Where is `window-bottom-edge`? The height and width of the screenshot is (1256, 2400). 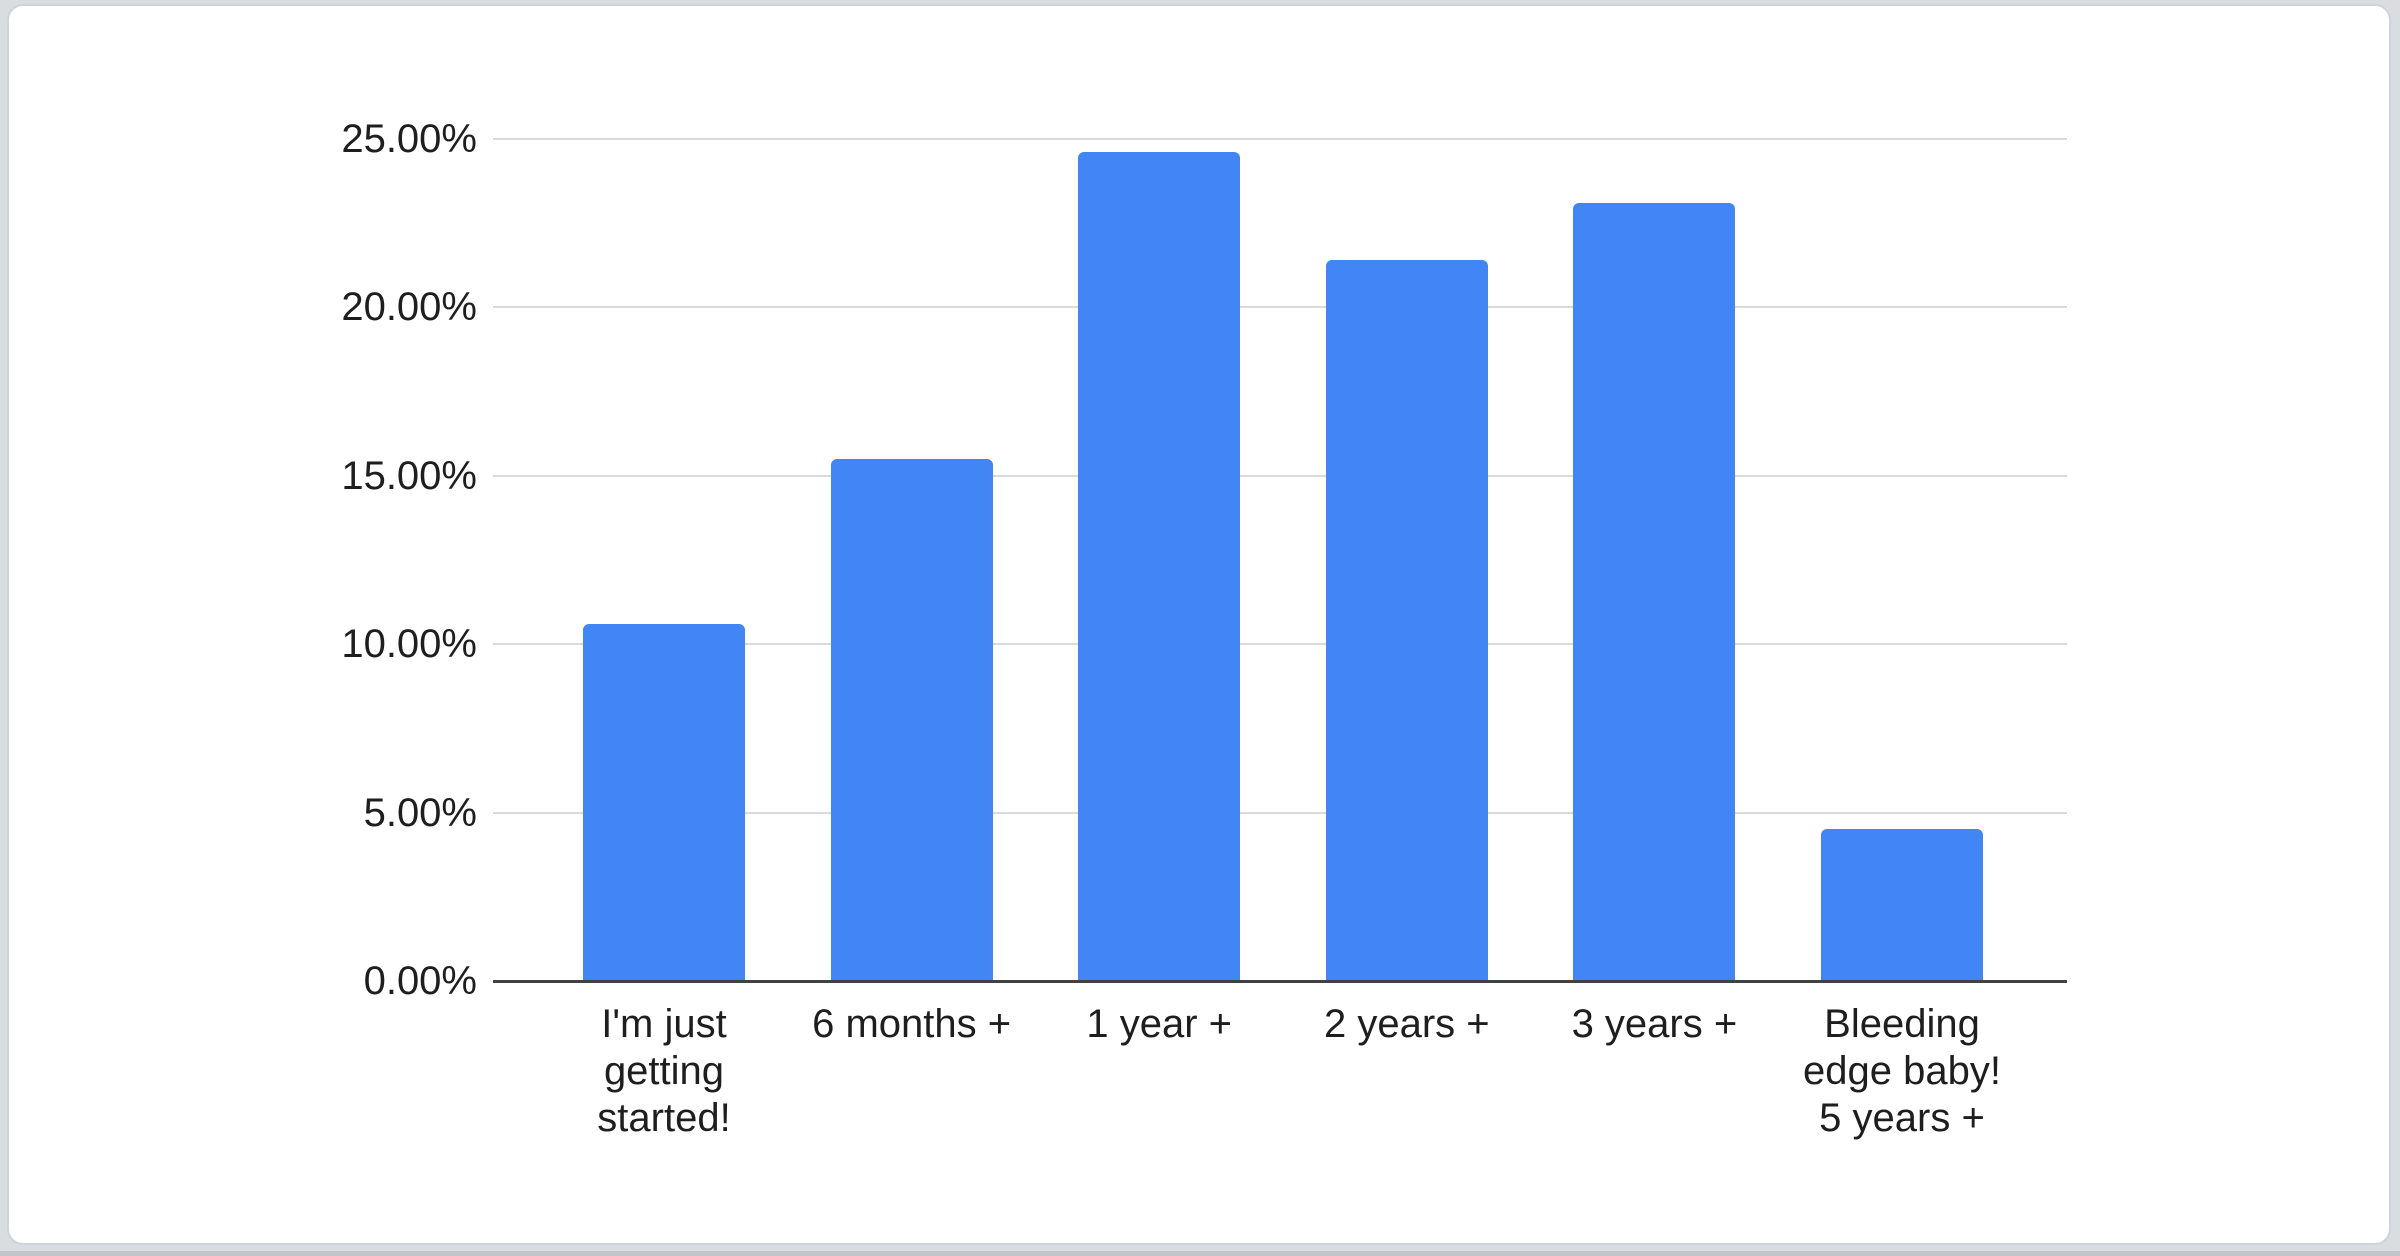 window-bottom-edge is located at coordinates (1200, 1253).